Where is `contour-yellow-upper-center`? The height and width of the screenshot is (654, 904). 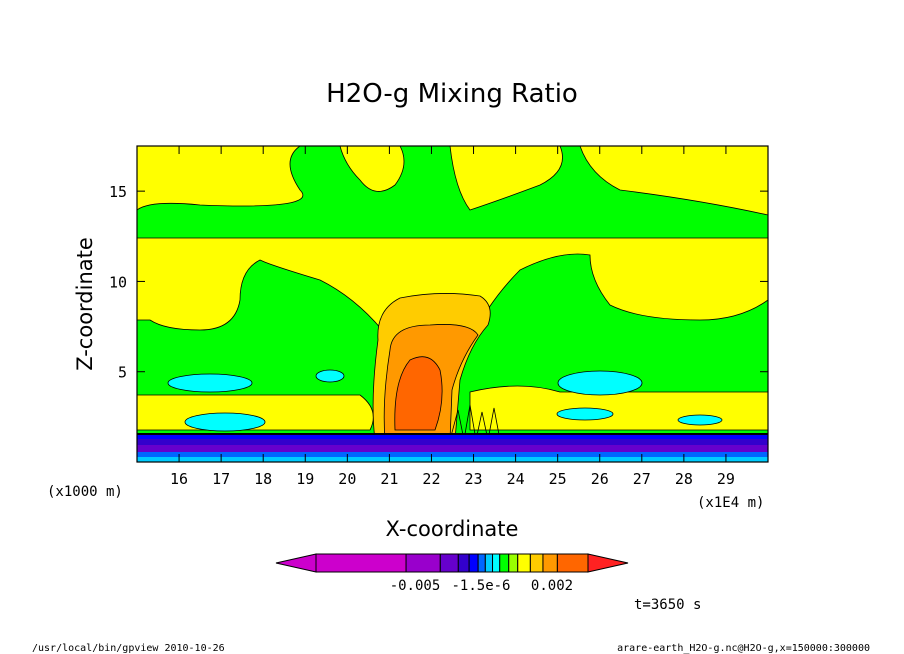 contour-yellow-upper-center is located at coordinates (506, 178).